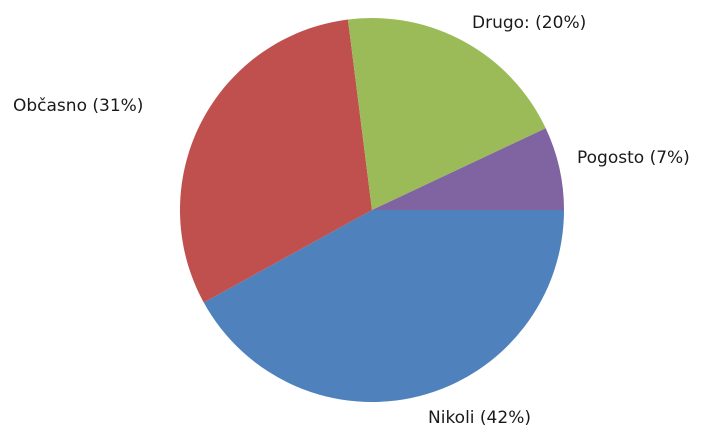 This screenshot has height=433, width=725. What do you see at coordinates (633, 158) in the screenshot?
I see `slice-label-pogosto: Pogosto (7%)` at bounding box center [633, 158].